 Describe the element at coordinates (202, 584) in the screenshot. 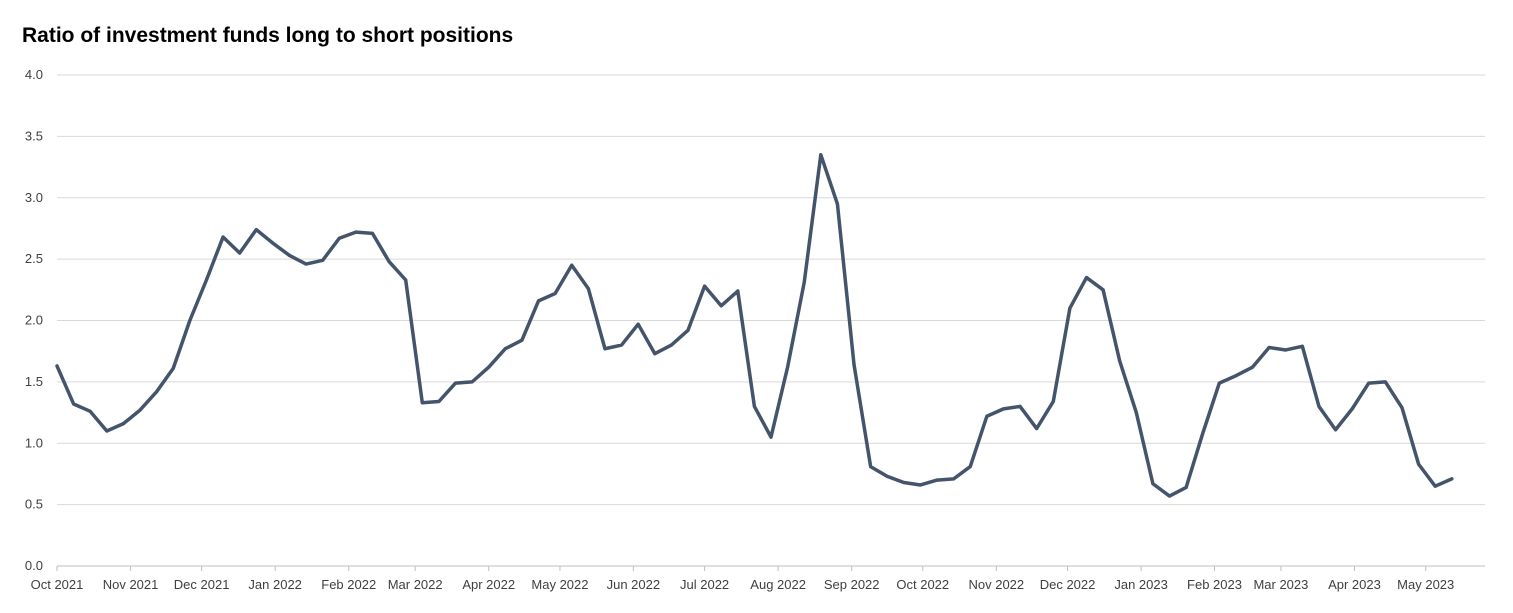

I see `x-tick-label: Dec 2021` at that location.